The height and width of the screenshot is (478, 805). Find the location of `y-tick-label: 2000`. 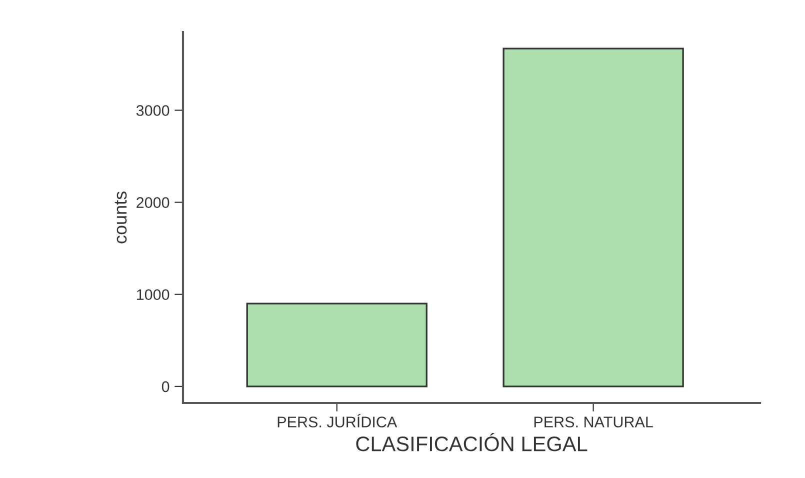

y-tick-label: 2000 is located at coordinates (153, 202).